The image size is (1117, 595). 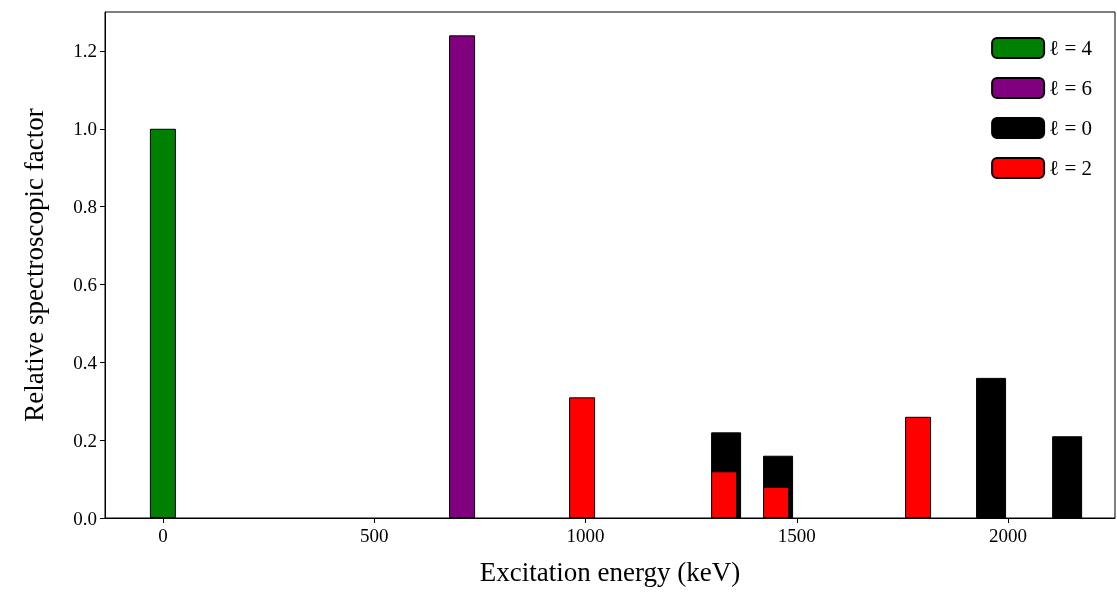 What do you see at coordinates (1070, 88) in the screenshot?
I see `legend-label: ℓ = 6` at bounding box center [1070, 88].